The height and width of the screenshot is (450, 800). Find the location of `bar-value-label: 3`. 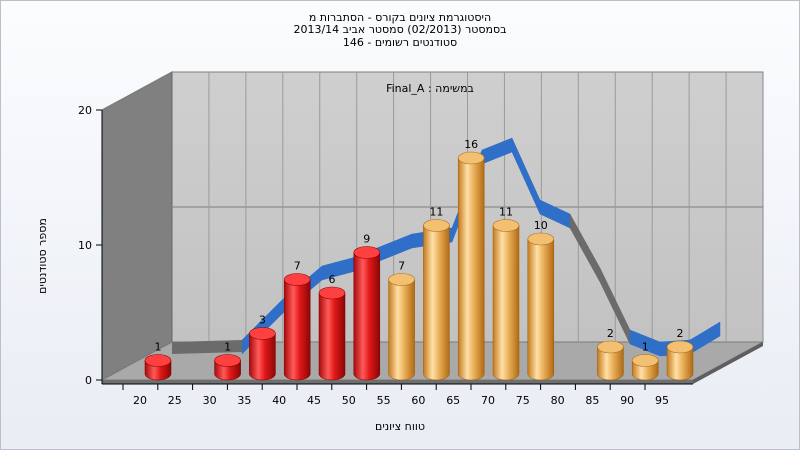

bar-value-label: 3 is located at coordinates (262, 320).